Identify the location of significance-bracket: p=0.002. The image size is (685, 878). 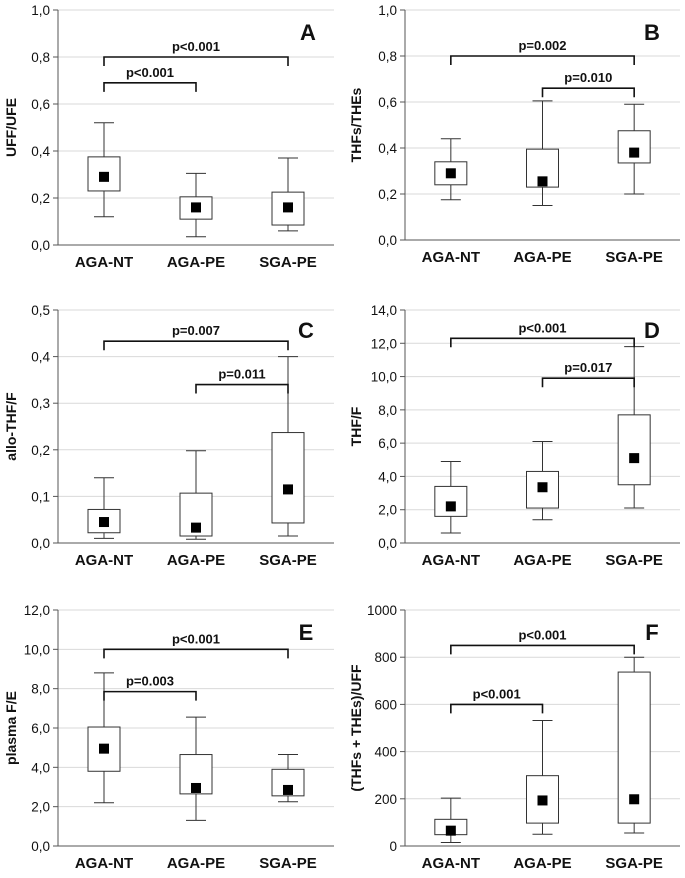
(542, 51).